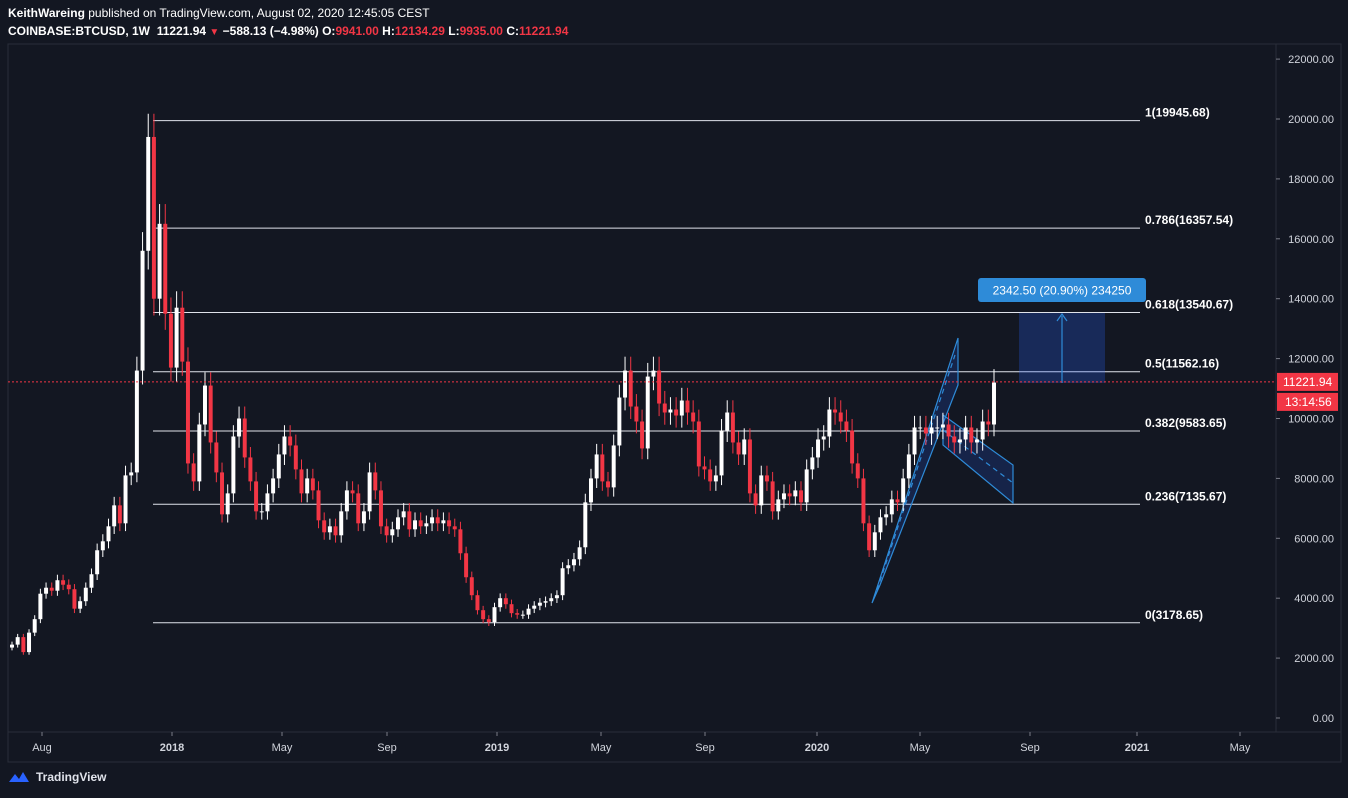 This screenshot has height=798, width=1348. I want to click on last-price: 11221.94, so click(181, 31).